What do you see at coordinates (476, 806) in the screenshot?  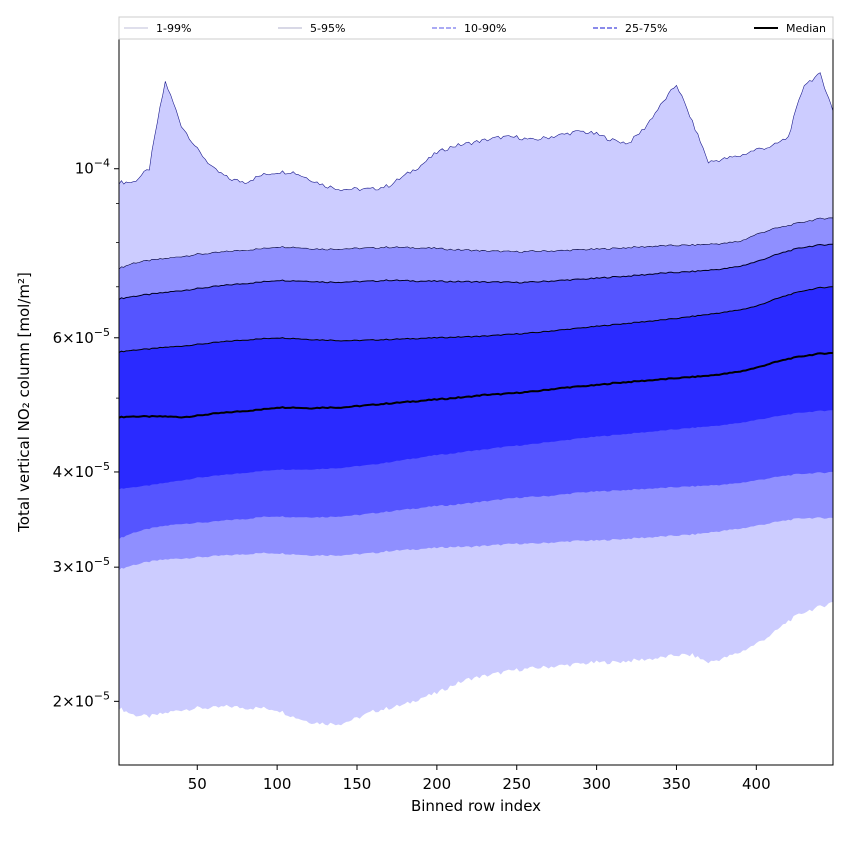 I see `x-axis-label: Binned row index` at bounding box center [476, 806].